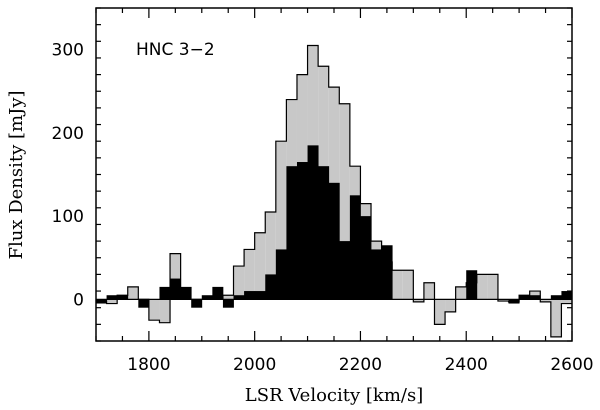 This screenshot has width=600, height=410. Describe the element at coordinates (68, 51) in the screenshot. I see `y-tick-label: 300` at that location.